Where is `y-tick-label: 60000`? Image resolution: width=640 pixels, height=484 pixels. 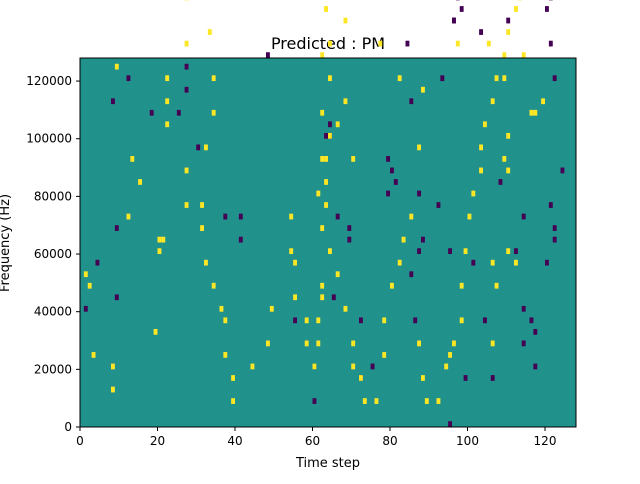
y-tick-label: 60000 is located at coordinates (53, 254).